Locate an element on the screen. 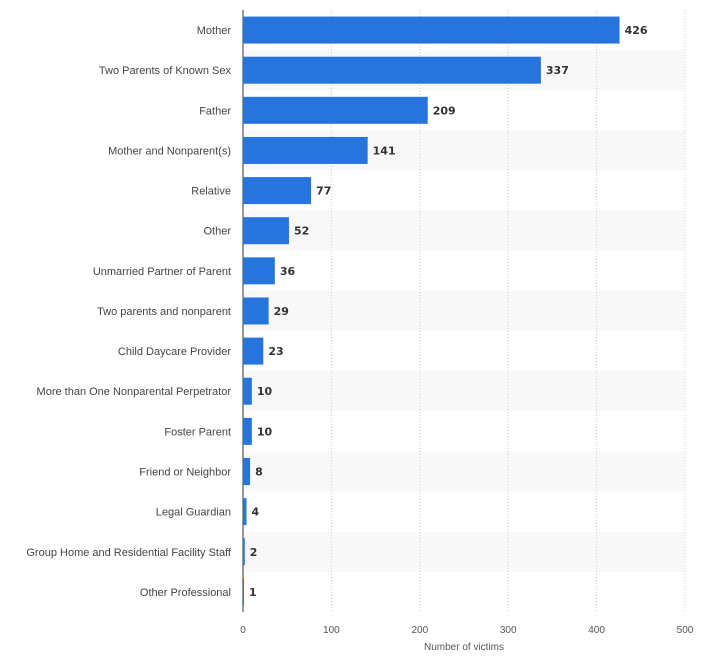 The image size is (705, 670). value-label: 77 is located at coordinates (323, 191).